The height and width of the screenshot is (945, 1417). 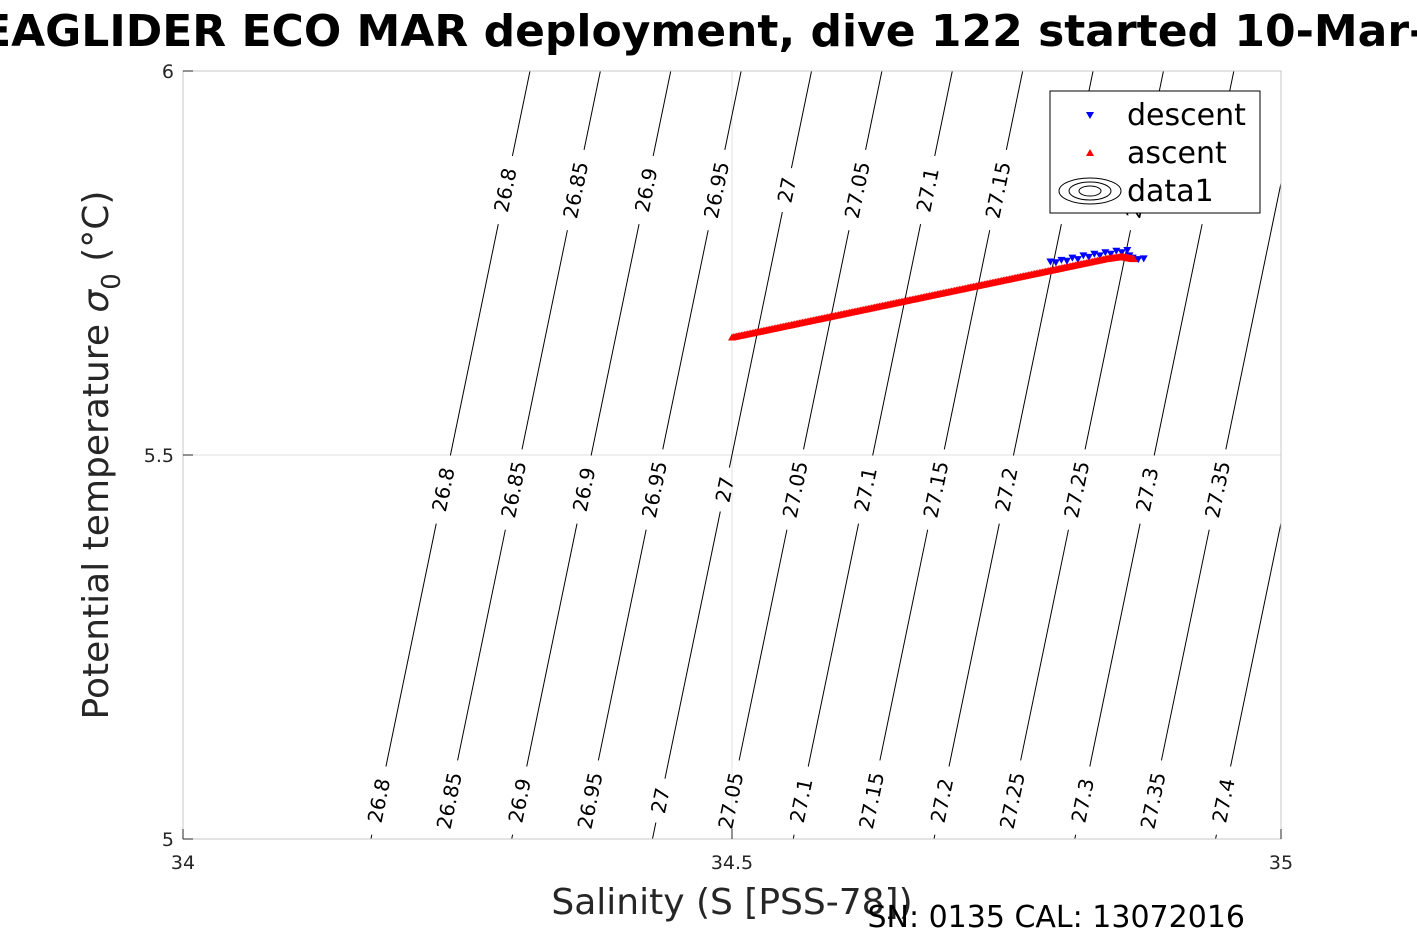 What do you see at coordinates (96, 301) in the screenshot?
I see `y-axis-label-sigma: σ` at bounding box center [96, 301].